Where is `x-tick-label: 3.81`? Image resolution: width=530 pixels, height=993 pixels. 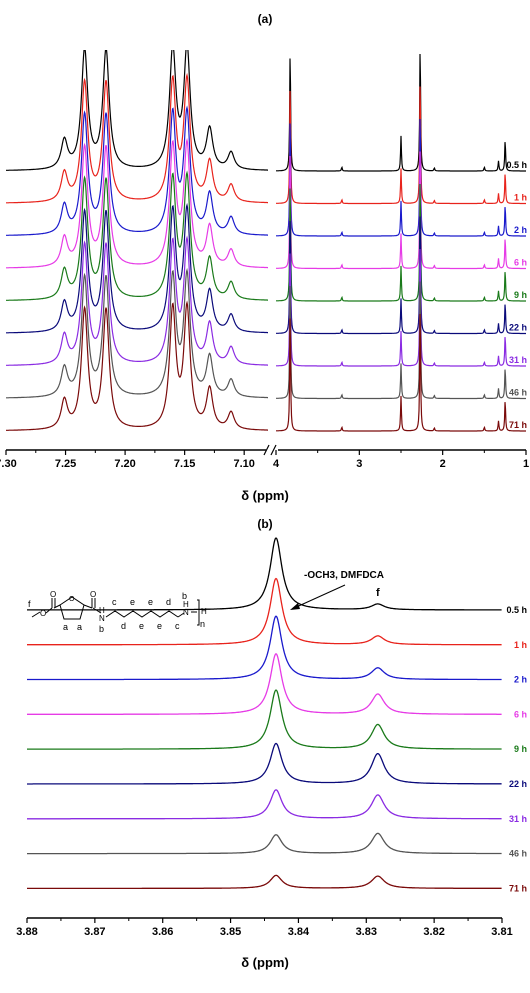
x-tick-label: 3.81 is located at coordinates (501, 932).